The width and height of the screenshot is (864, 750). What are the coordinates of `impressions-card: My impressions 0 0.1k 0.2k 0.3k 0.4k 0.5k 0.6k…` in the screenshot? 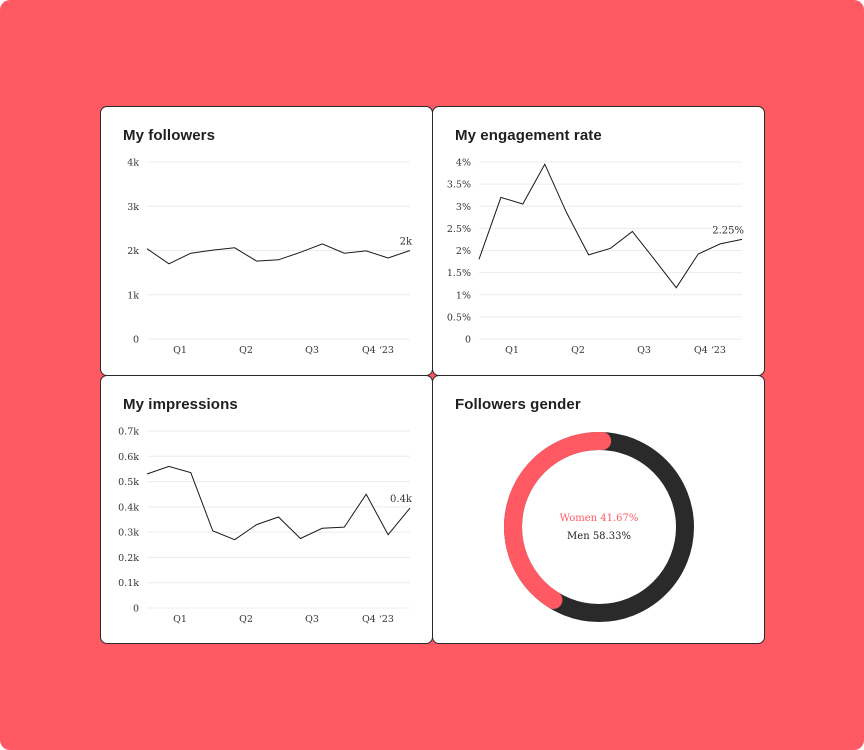 It's located at (266, 509).